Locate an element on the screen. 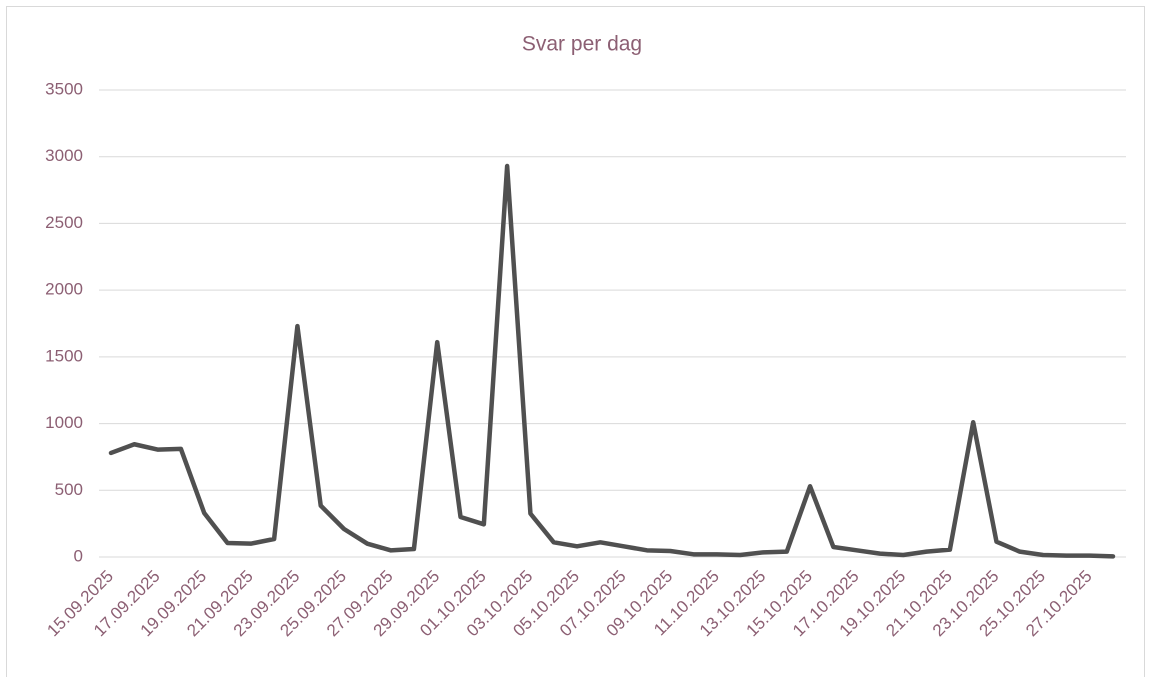 The height and width of the screenshot is (677, 1152). y-tick-label: 0 is located at coordinates (78, 555).